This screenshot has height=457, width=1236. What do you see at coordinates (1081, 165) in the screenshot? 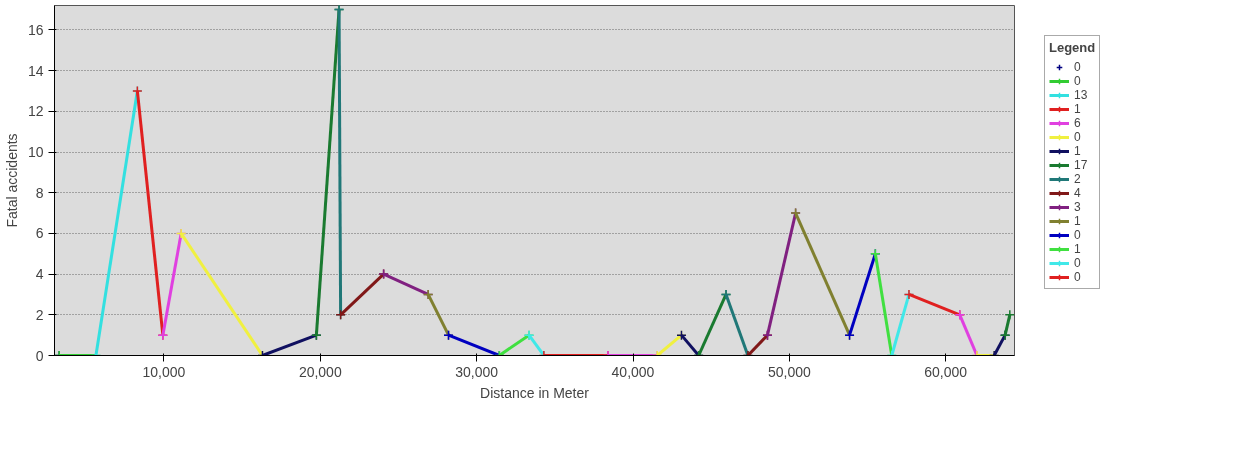
I see `legend-label: 17` at bounding box center [1081, 165].